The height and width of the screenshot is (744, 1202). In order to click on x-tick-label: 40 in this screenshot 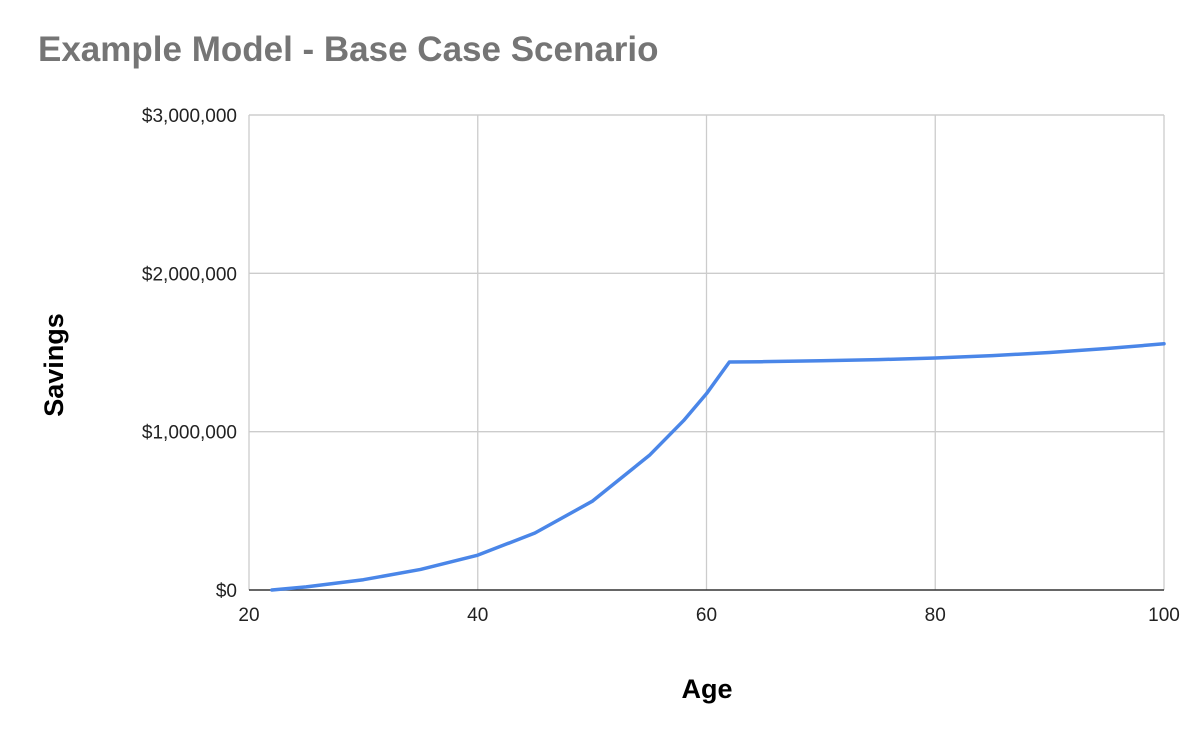, I will do `click(477, 615)`.